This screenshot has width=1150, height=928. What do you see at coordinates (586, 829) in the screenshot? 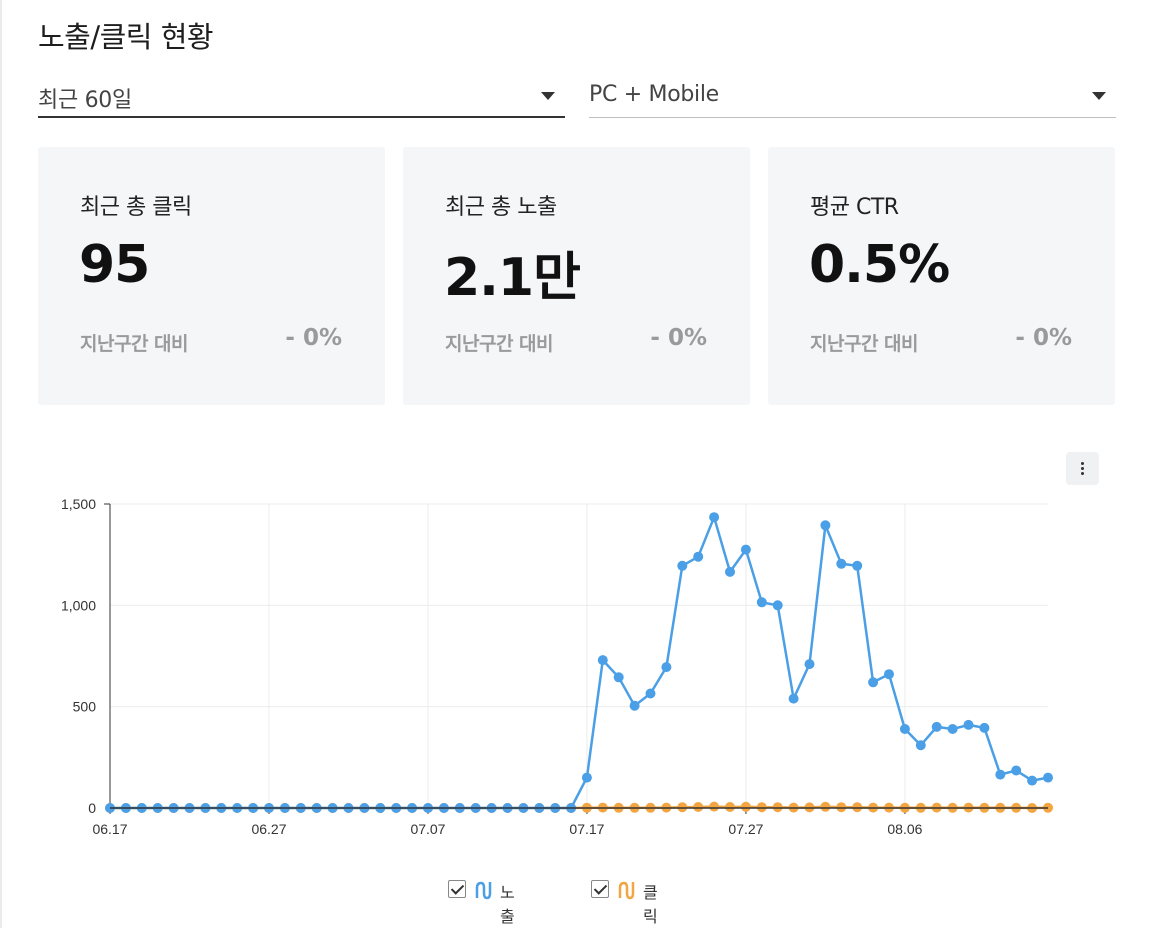
I see `x-tick-label: 07.17` at bounding box center [586, 829].